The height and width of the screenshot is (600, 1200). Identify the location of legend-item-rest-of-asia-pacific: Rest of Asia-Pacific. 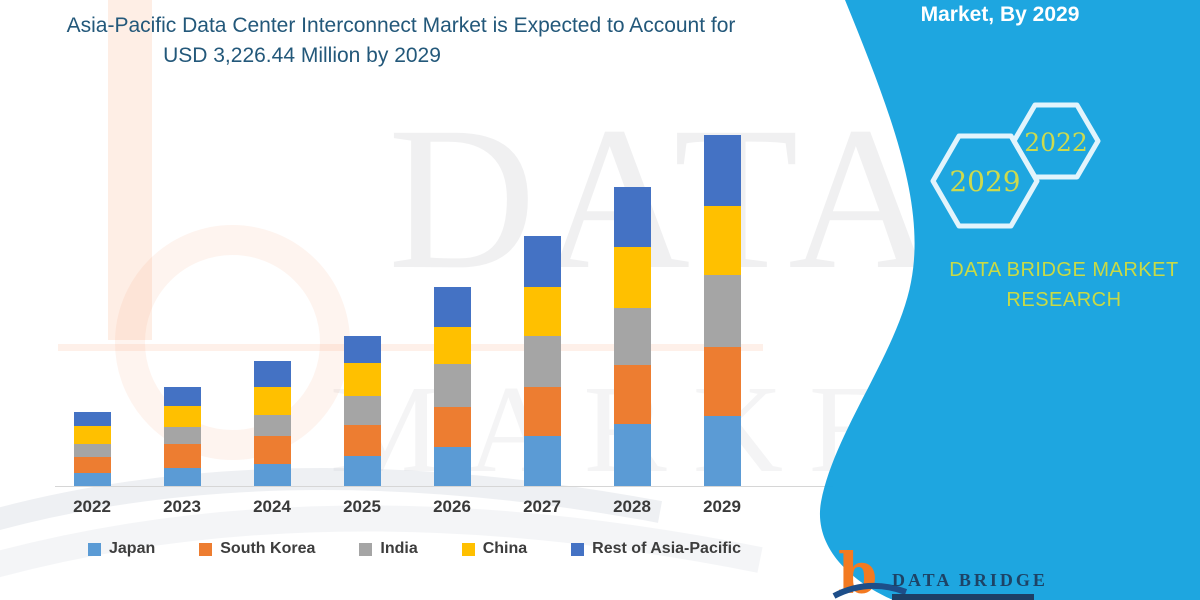
(656, 549).